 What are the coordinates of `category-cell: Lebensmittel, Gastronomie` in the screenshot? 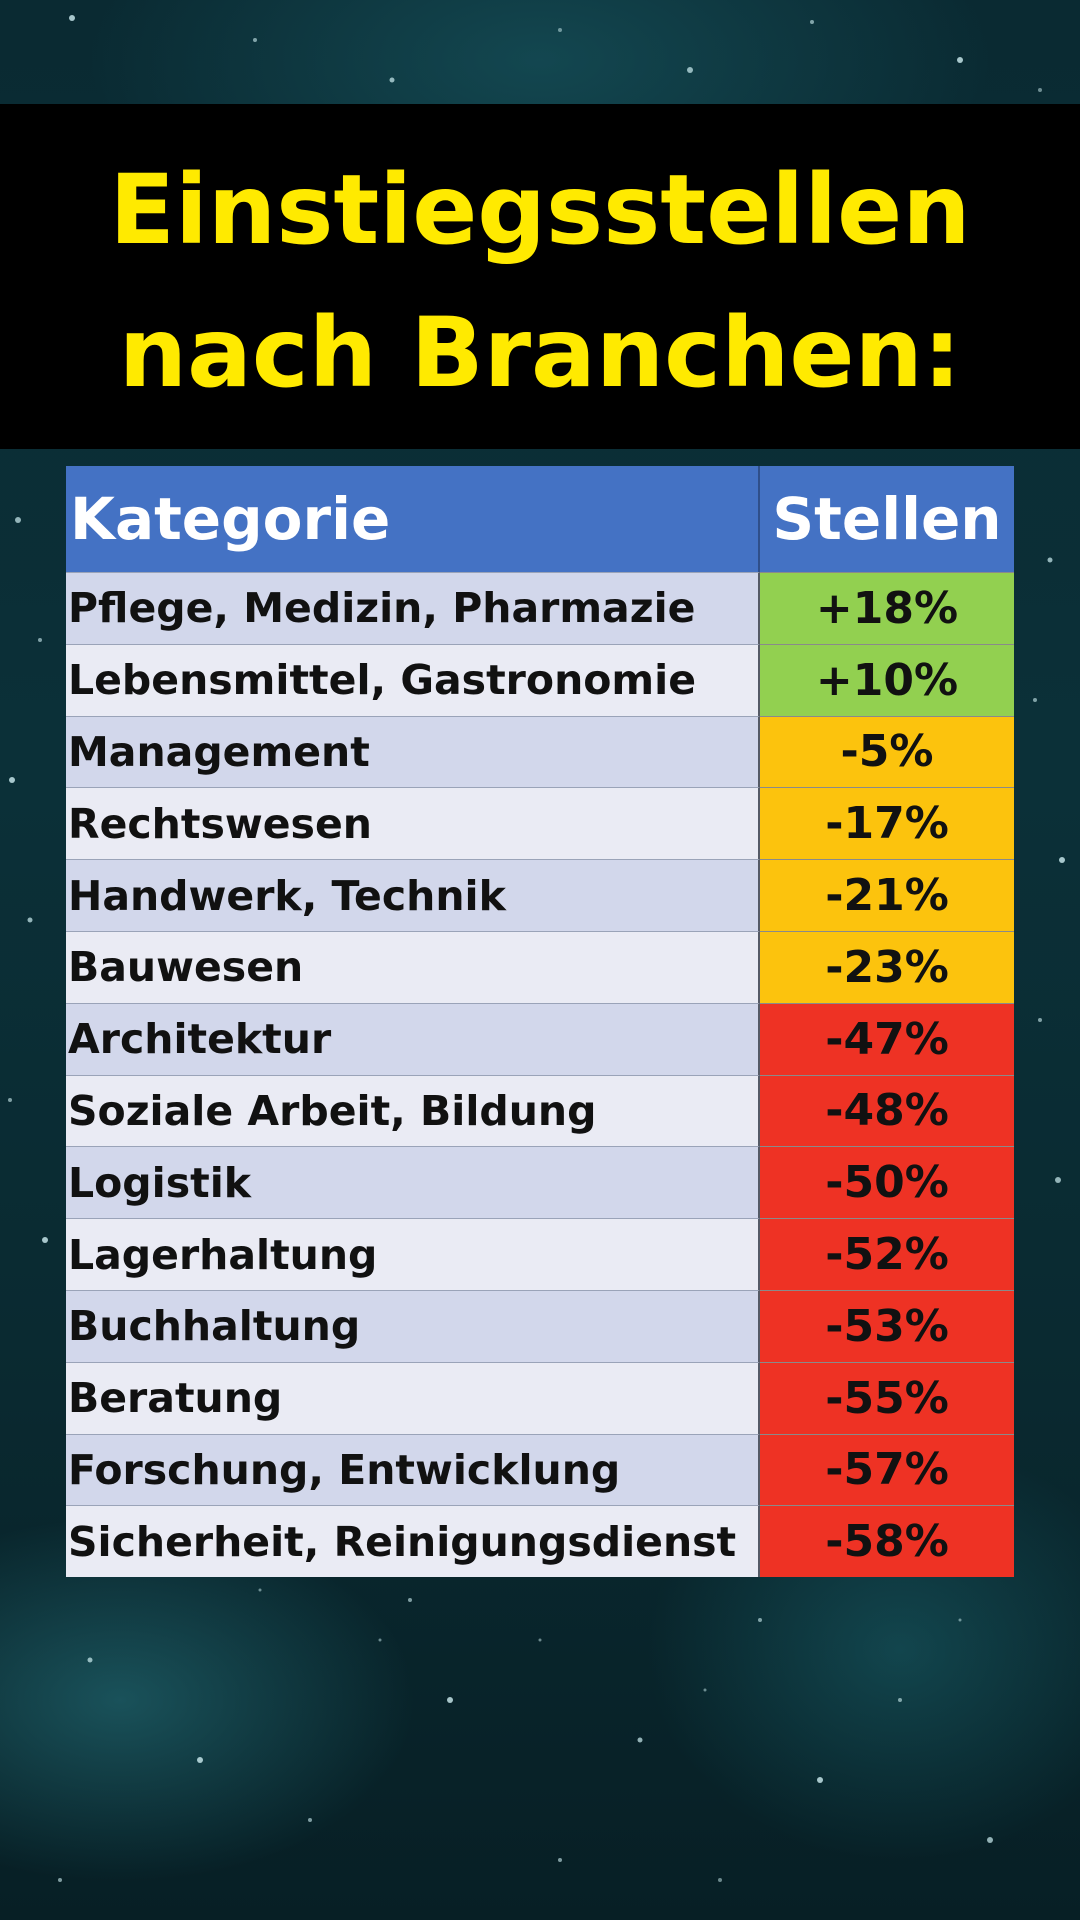 It's located at (413, 679).